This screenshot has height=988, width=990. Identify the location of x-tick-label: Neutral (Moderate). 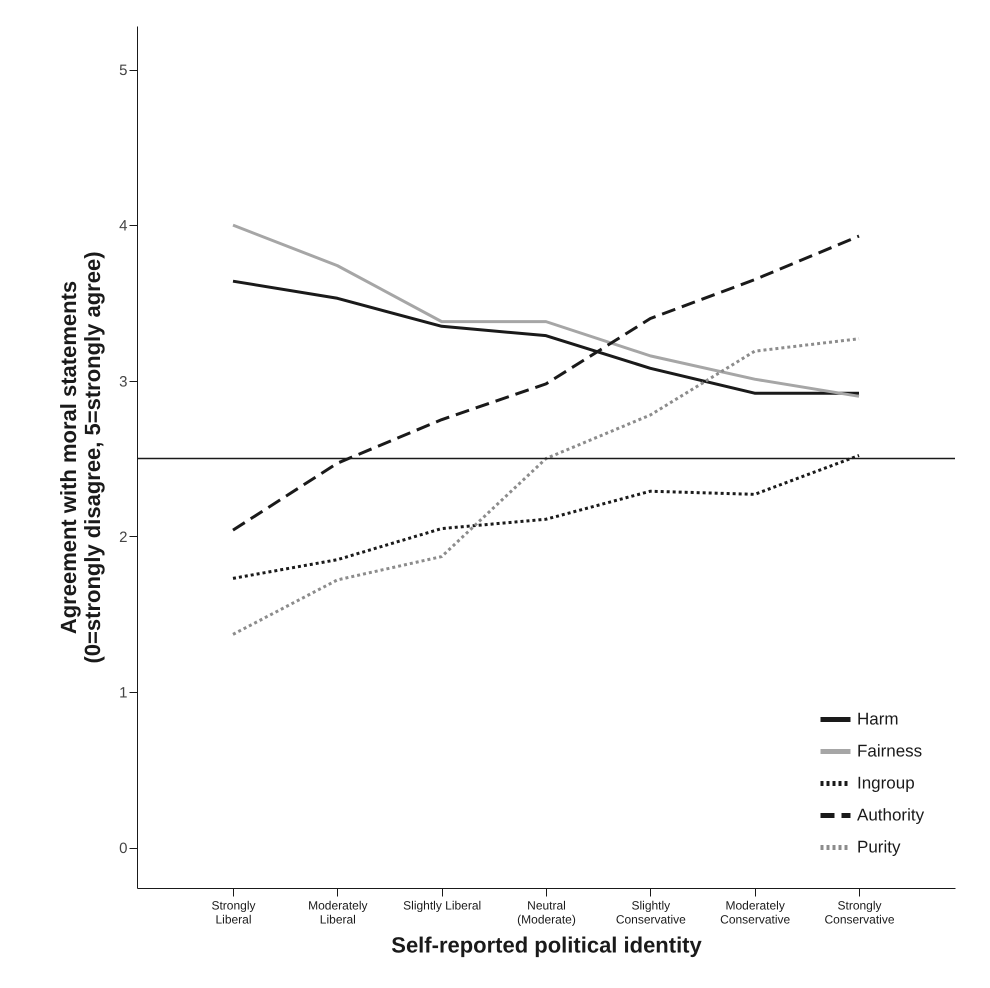
(546, 912).